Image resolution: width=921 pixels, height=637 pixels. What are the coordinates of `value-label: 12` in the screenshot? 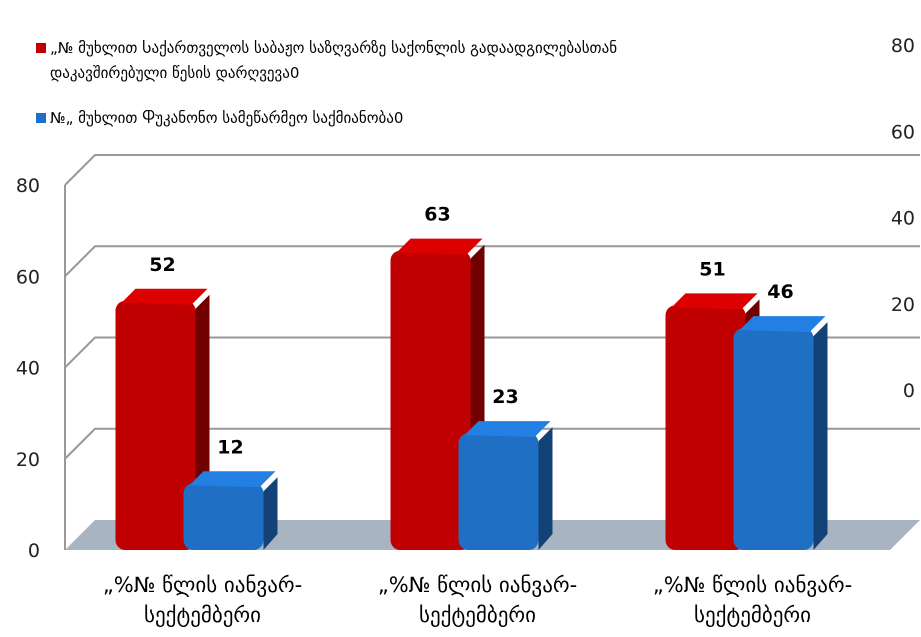 It's located at (230, 447).